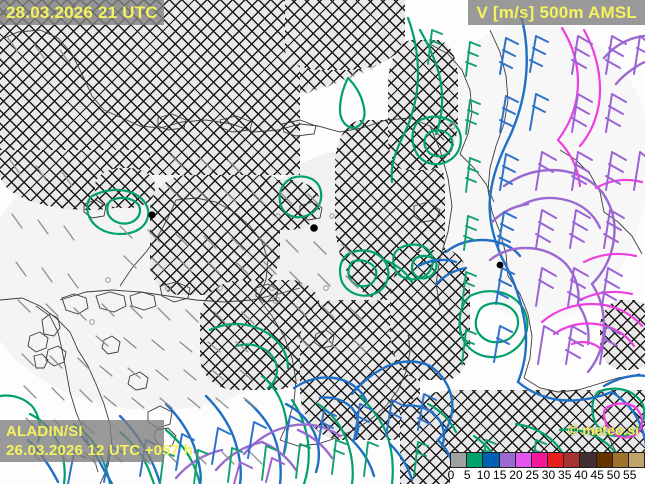 The height and width of the screenshot is (484, 645). I want to click on legend-tick-30: 30, so click(548, 475).